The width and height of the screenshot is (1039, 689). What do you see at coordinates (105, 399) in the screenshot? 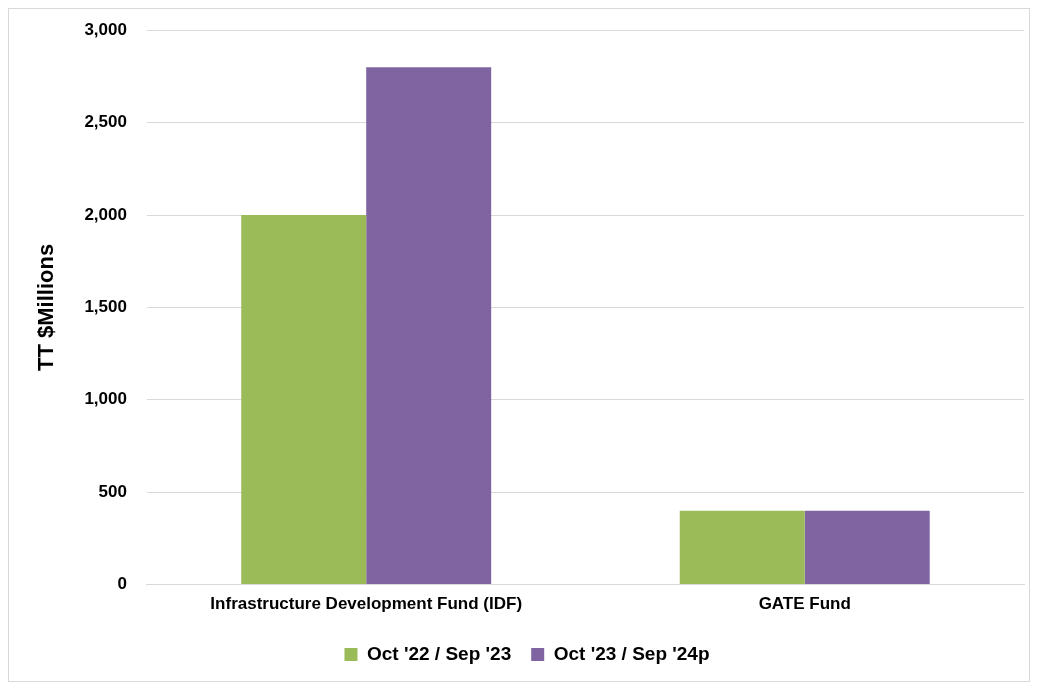
I see `y-tick-label: 1,000` at bounding box center [105, 399].